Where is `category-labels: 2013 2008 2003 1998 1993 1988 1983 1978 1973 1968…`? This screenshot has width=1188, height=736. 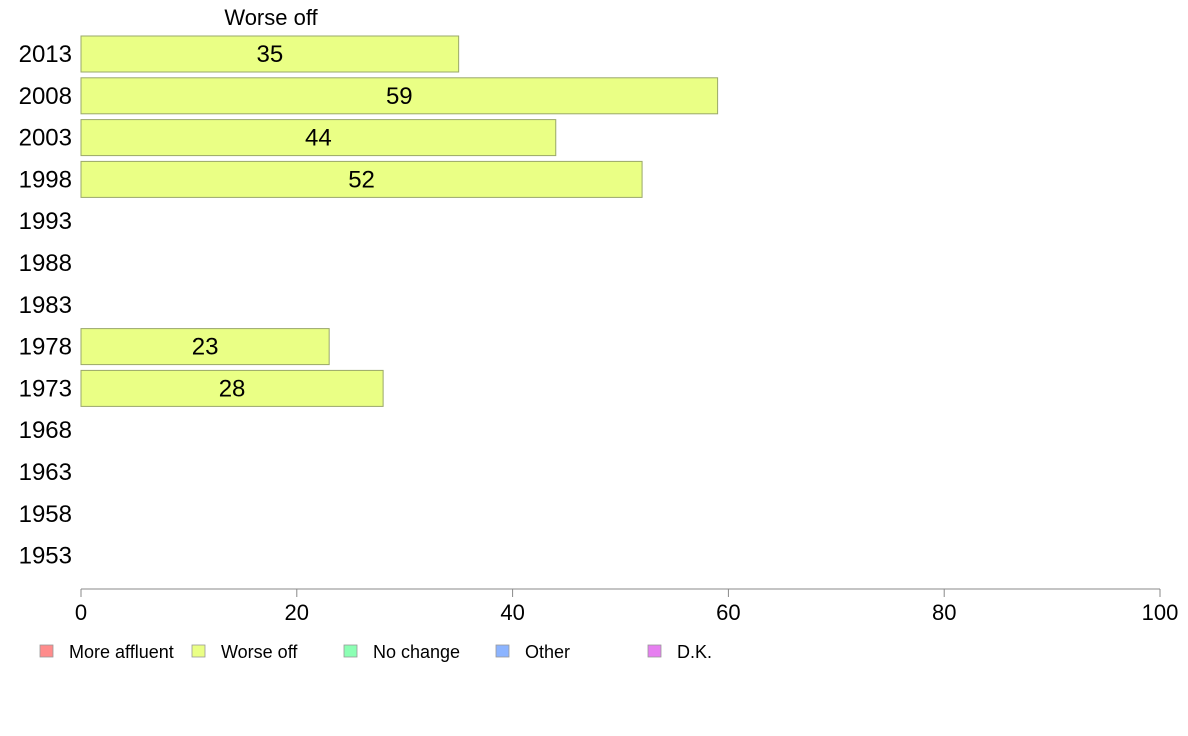
category-labels: 2013 2008 2003 1998 1993 1988 1983 1978 1973 1968… is located at coordinates (45, 305).